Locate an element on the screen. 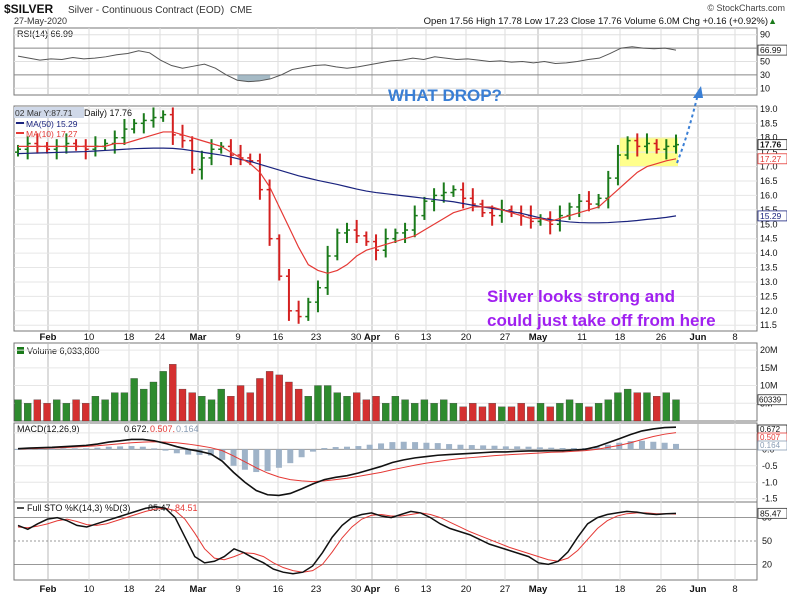 The image size is (787, 595). sto-tick-label: 50 is located at coordinates (767, 541).